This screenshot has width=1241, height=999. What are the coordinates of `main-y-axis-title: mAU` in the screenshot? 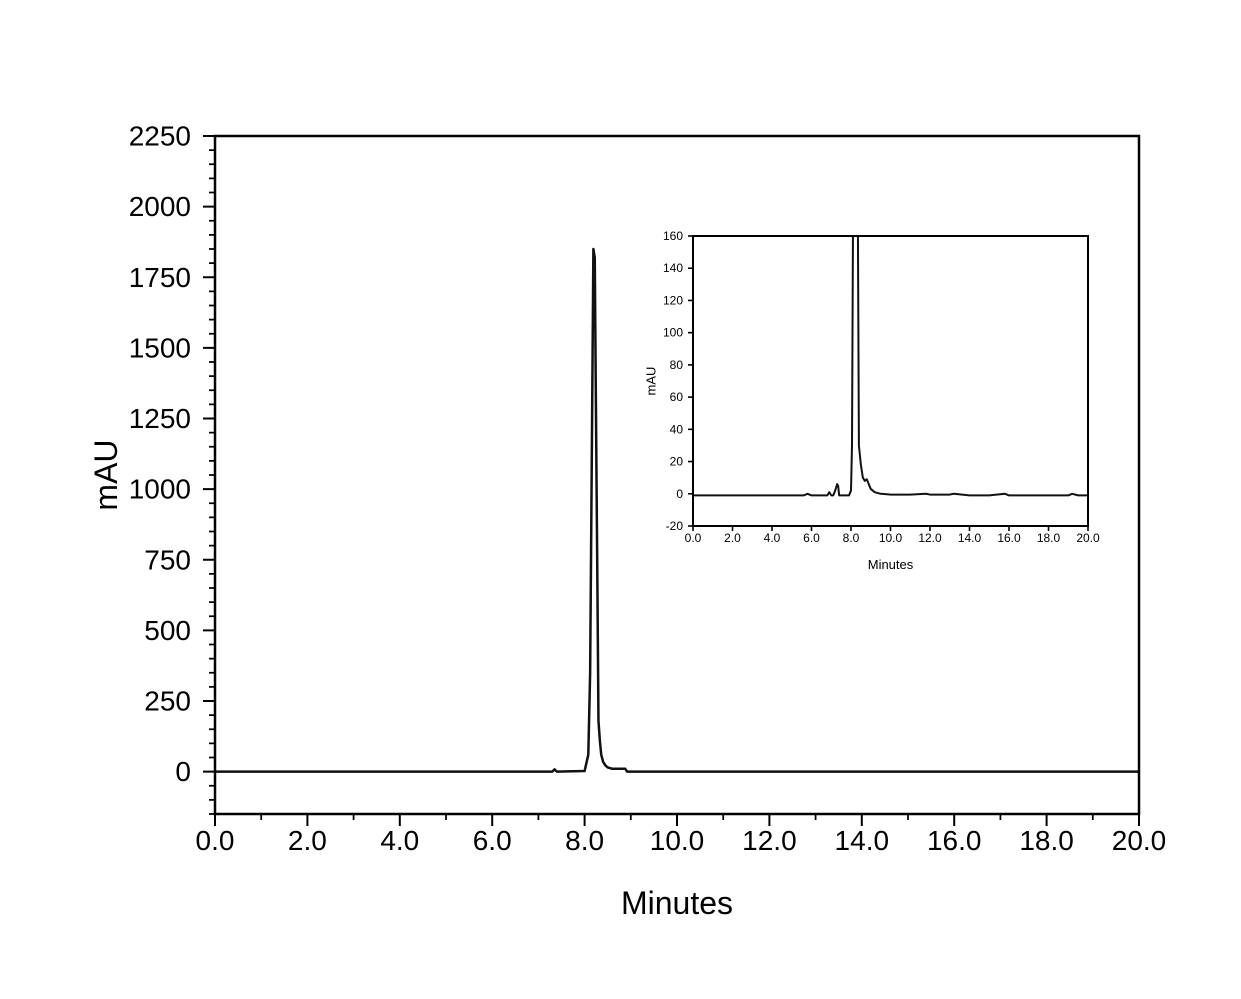 It's located at (106, 474).